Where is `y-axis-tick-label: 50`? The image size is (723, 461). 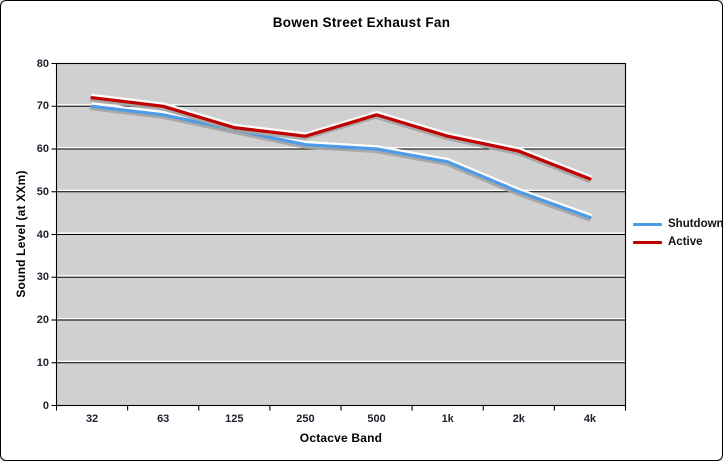 y-axis-tick-label: 50 is located at coordinates (42, 191).